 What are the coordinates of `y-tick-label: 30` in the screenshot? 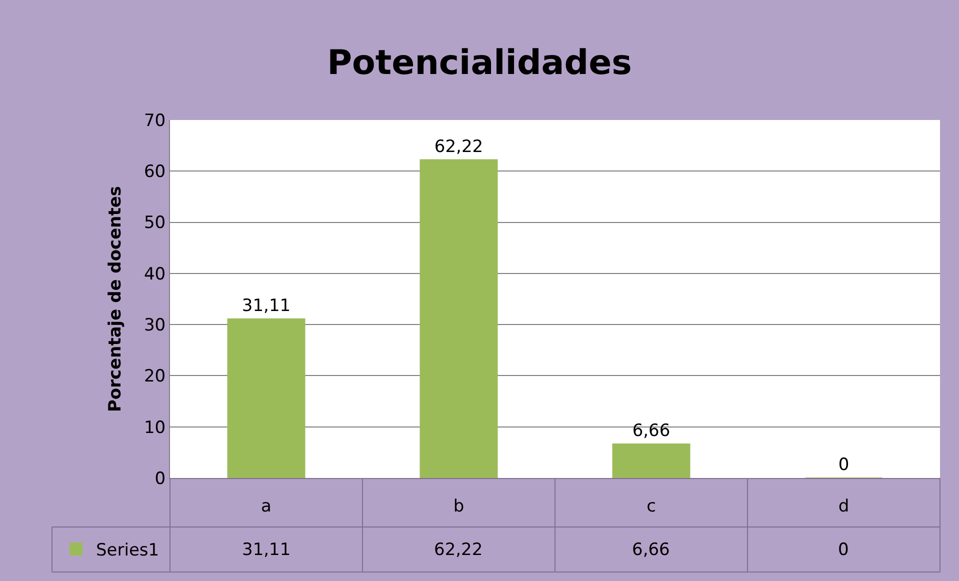 It's located at (155, 326).